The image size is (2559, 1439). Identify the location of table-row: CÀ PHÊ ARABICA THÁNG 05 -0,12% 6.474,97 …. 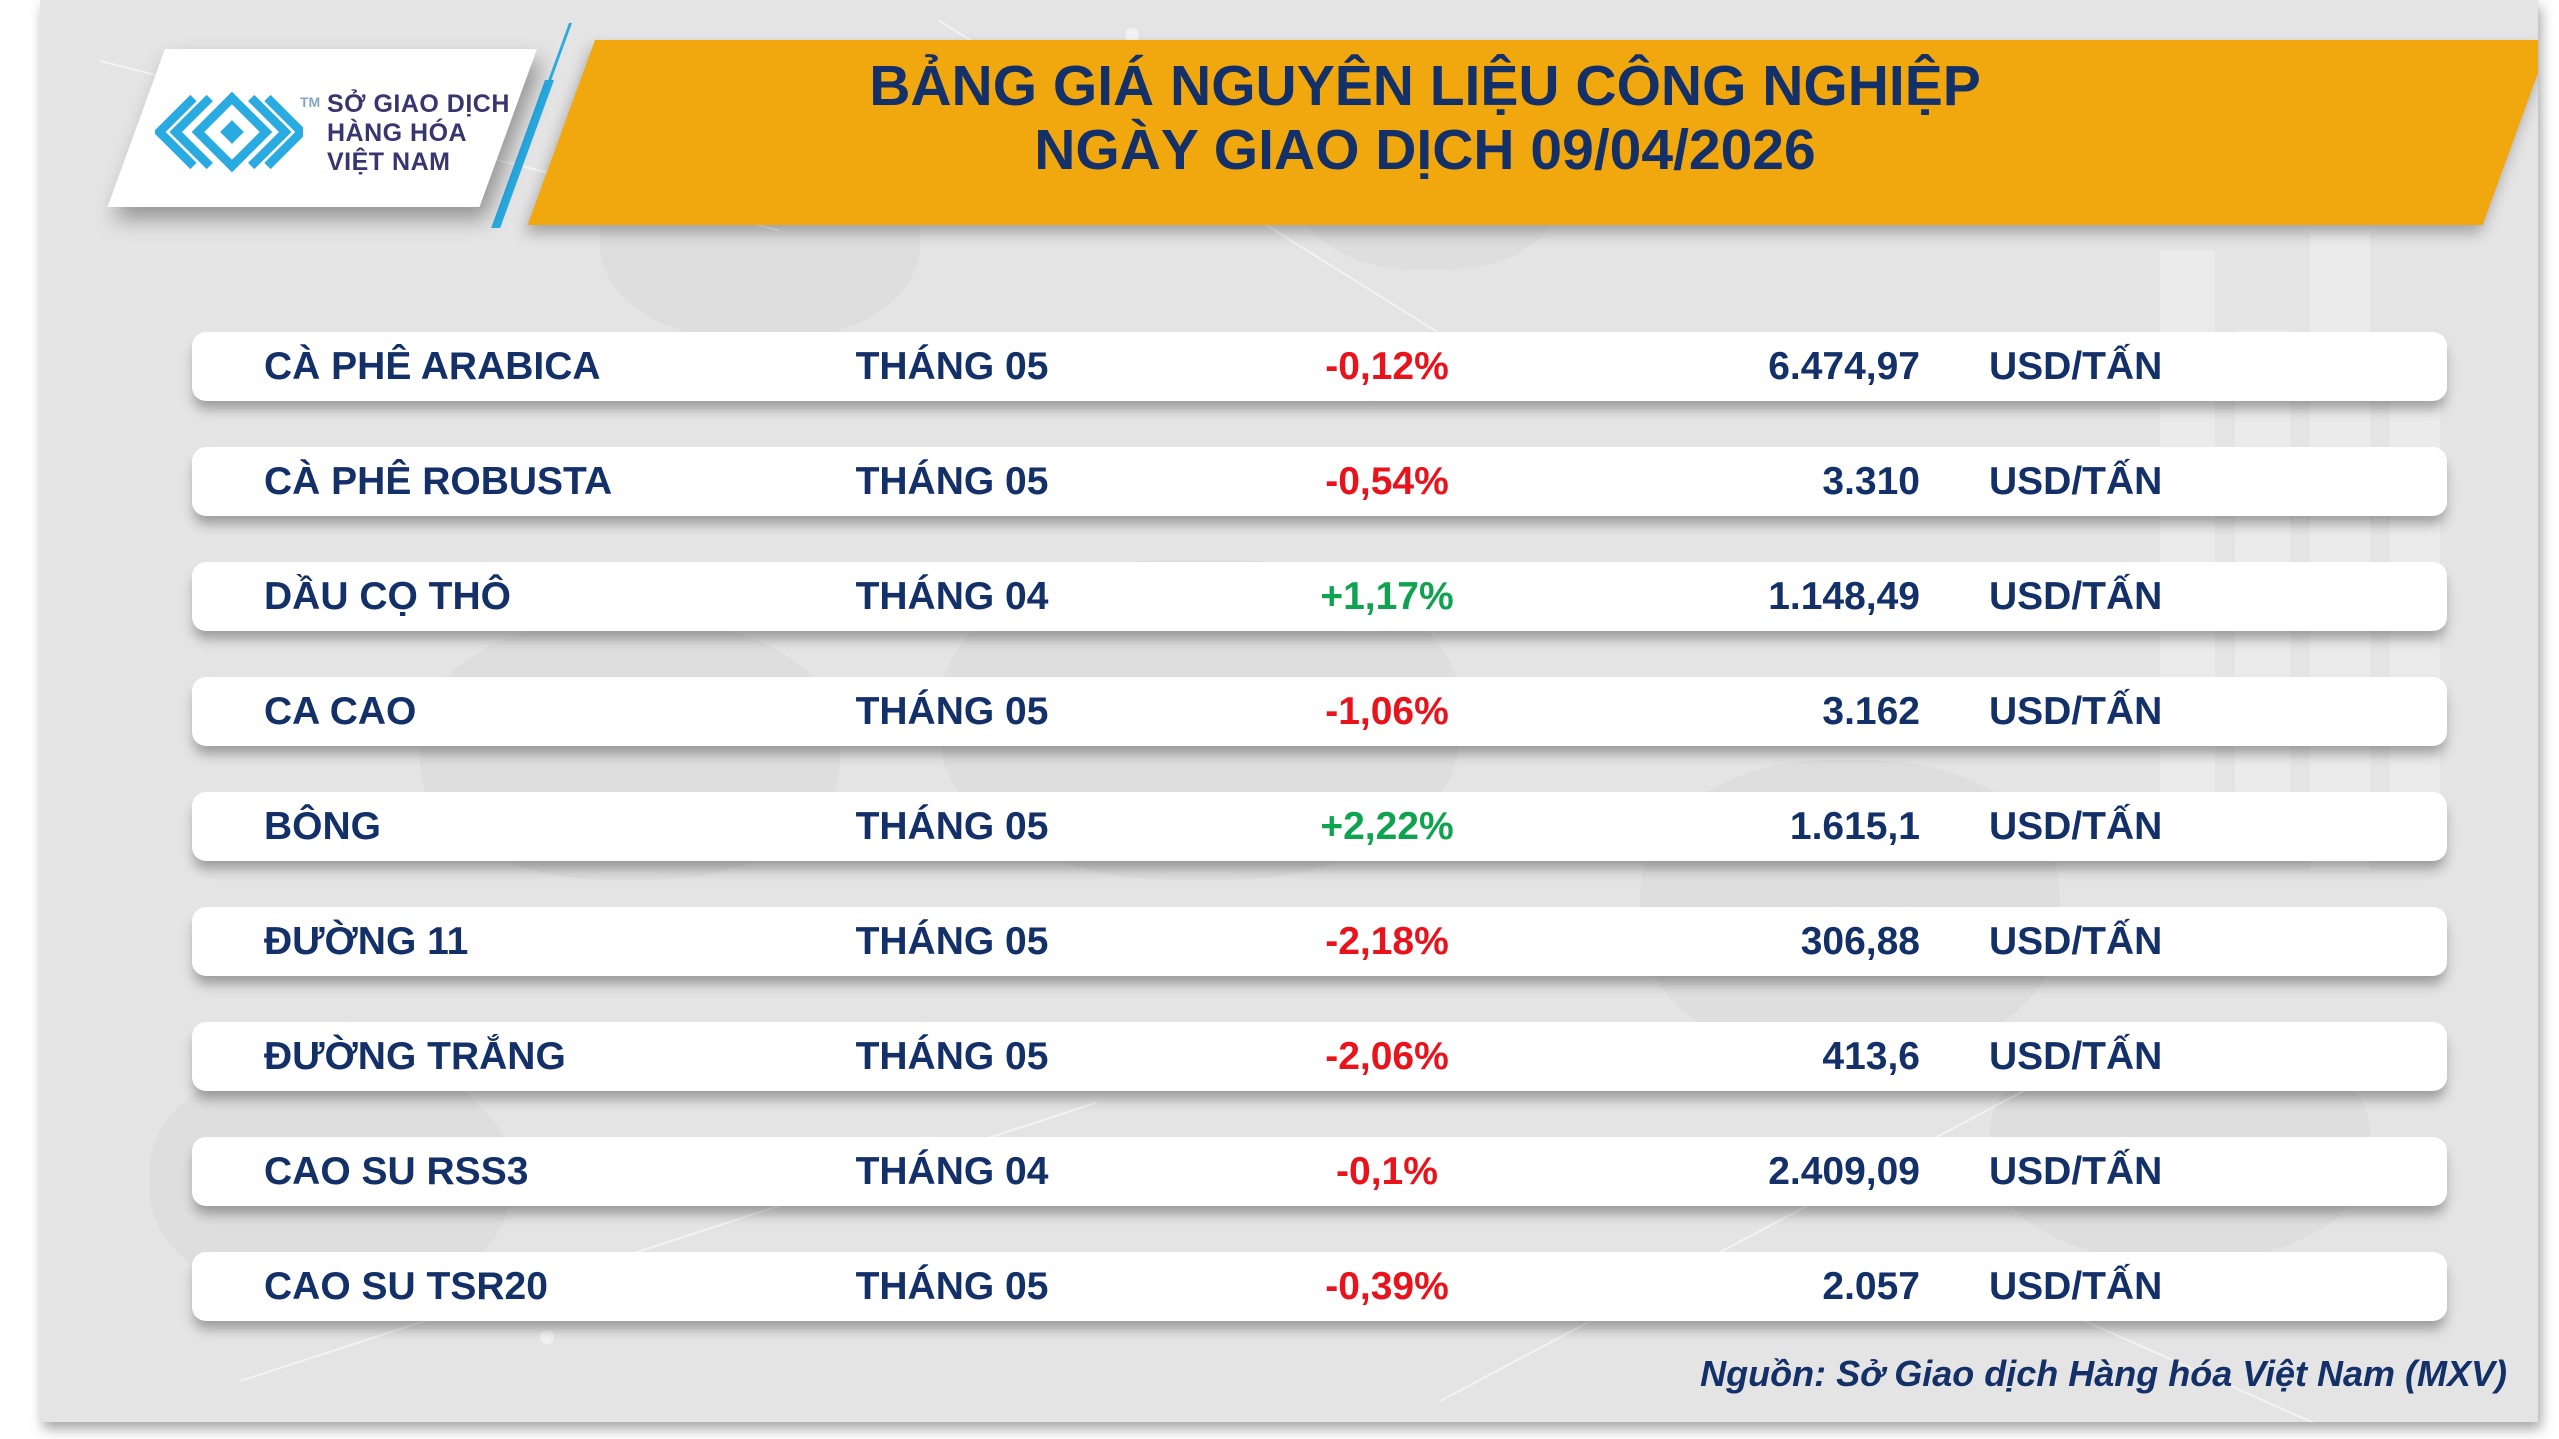
(1319, 366).